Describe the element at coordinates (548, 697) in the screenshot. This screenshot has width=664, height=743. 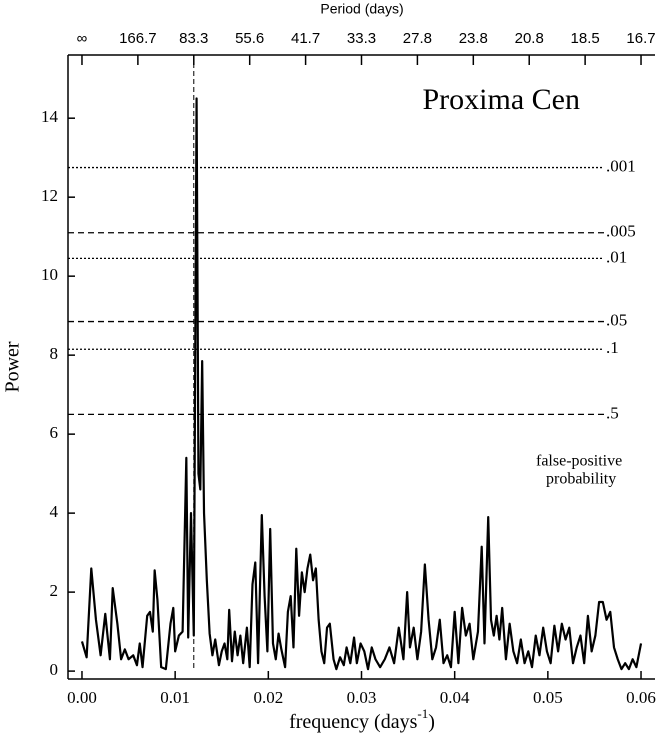
I see `x-tick-label: 0.05` at that location.